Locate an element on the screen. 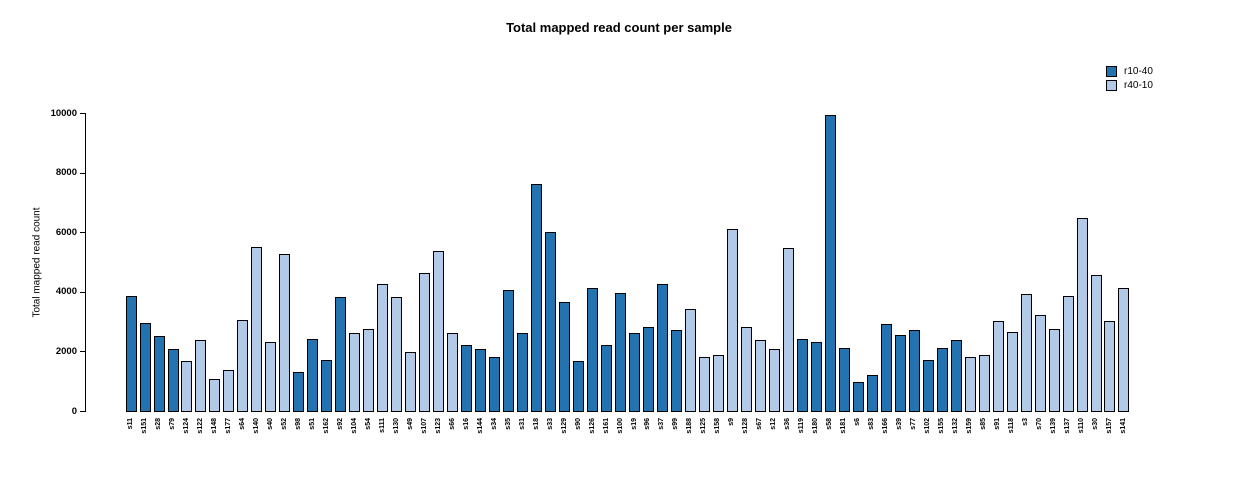 Image resolution: width=1238 pixels, height=500 pixels. bar-s159 is located at coordinates (970, 384).